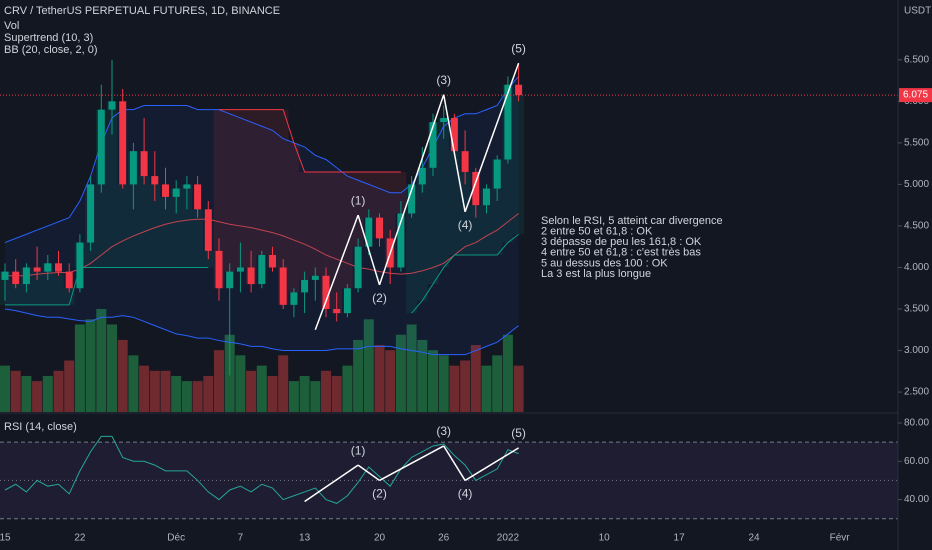 The image size is (932, 550). I want to click on rsi-pane, so click(449, 477).